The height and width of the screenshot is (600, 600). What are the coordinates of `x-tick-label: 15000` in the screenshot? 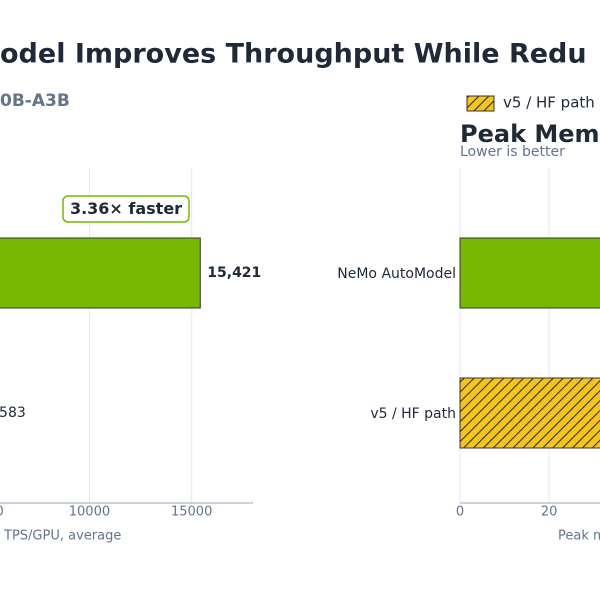 It's located at (191, 512).